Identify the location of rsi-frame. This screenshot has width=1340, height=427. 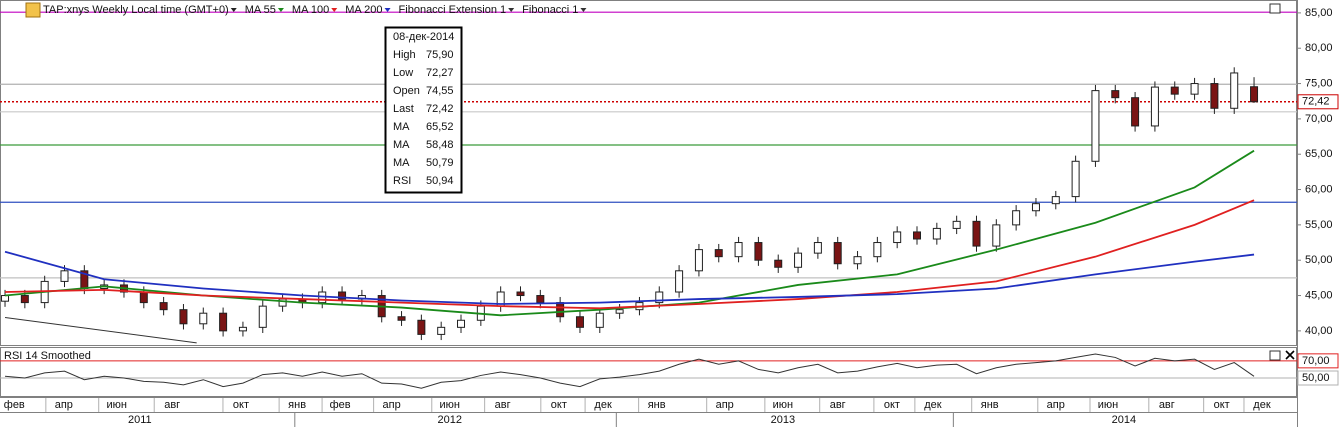
(648, 372).